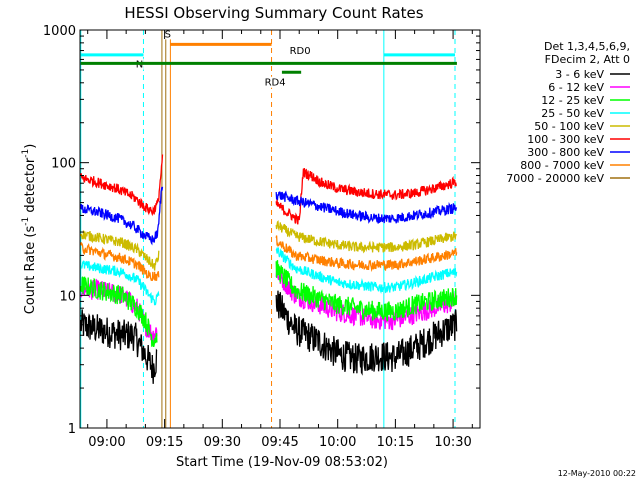 The width and height of the screenshot is (640, 480). I want to click on x-tick-label: 10:00, so click(337, 442).